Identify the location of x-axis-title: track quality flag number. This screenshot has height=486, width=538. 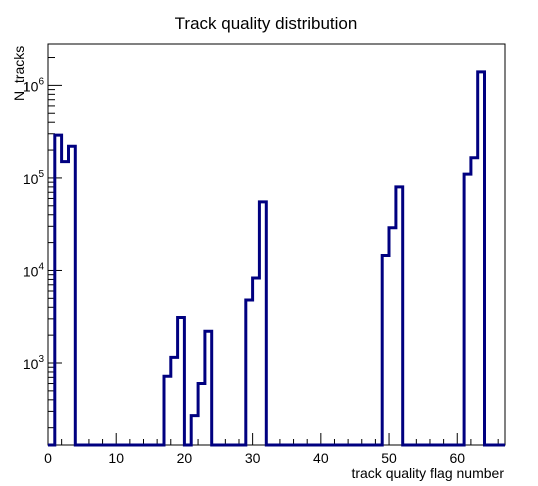
(427, 473).